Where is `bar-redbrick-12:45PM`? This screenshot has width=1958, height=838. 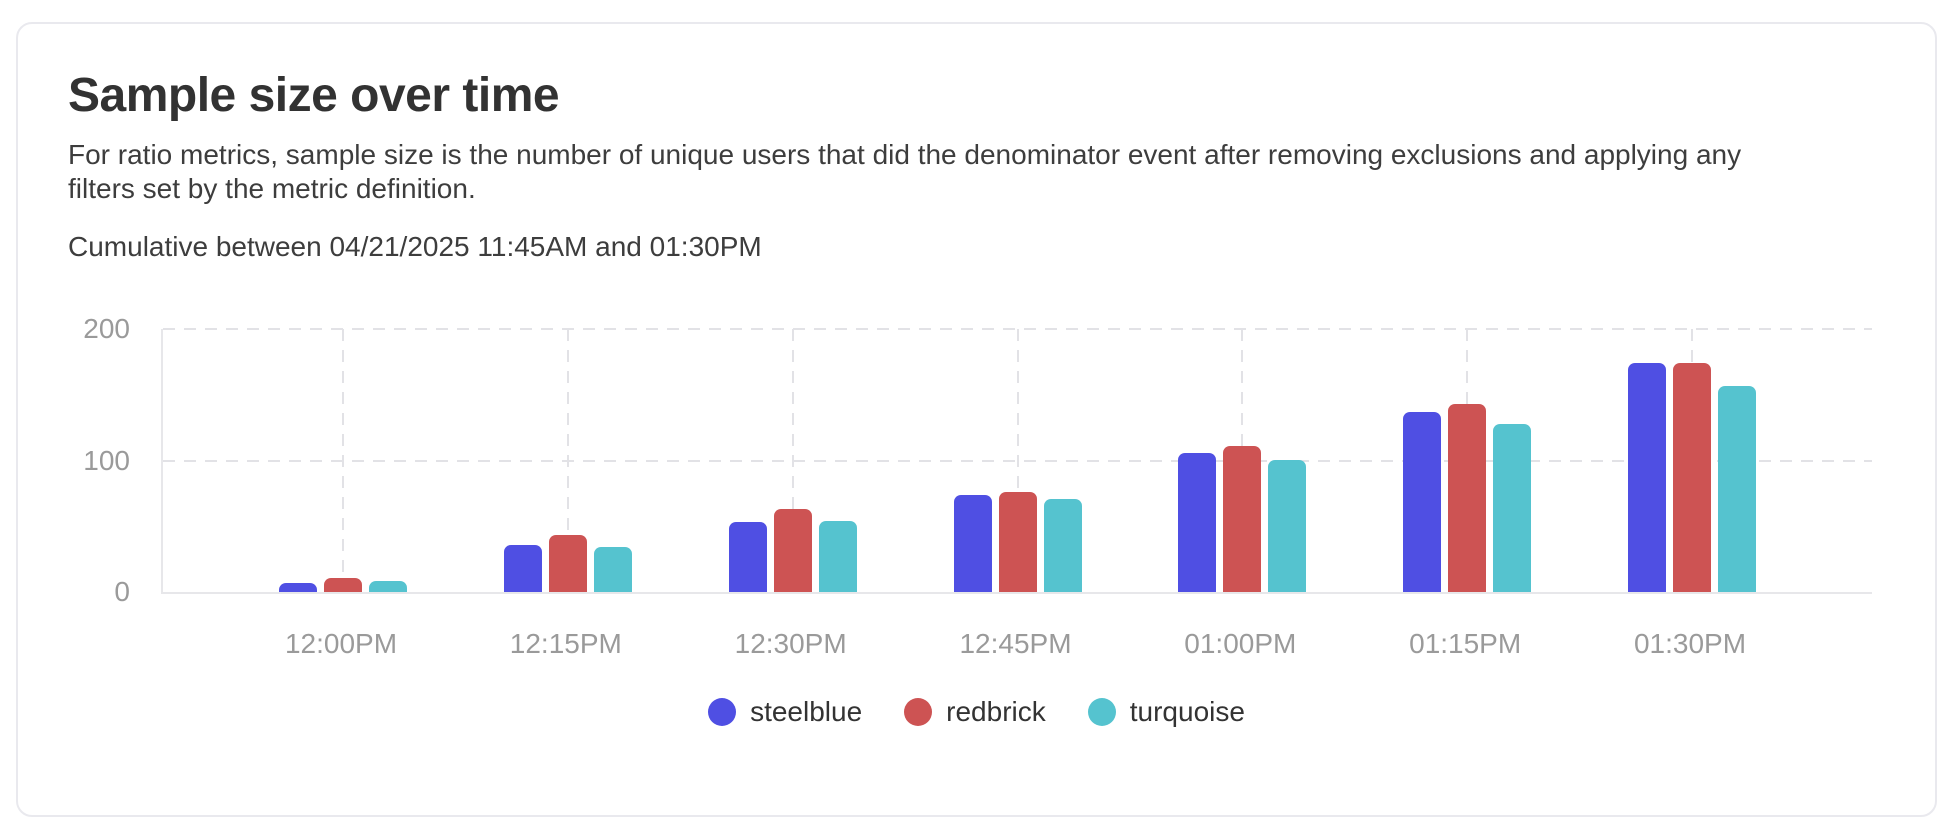 bar-redbrick-12:45PM is located at coordinates (1017, 542).